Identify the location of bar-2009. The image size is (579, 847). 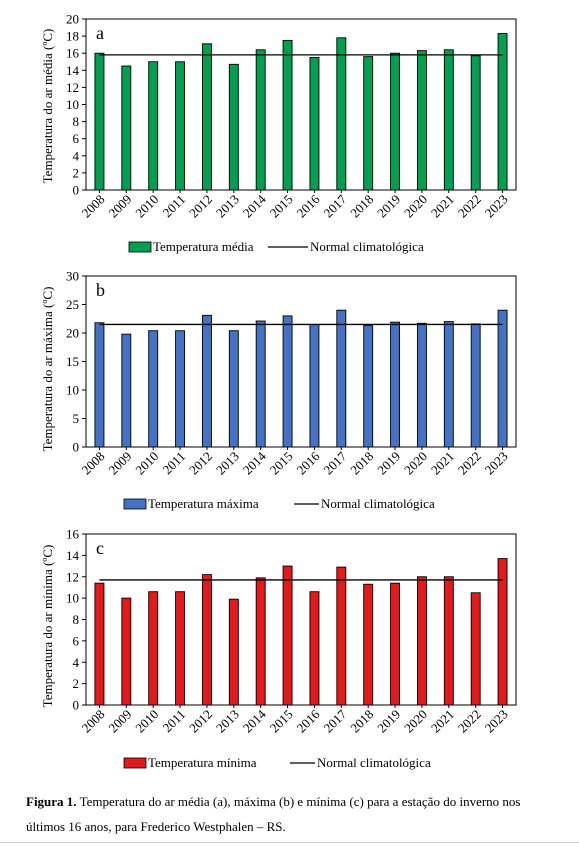
(126, 390).